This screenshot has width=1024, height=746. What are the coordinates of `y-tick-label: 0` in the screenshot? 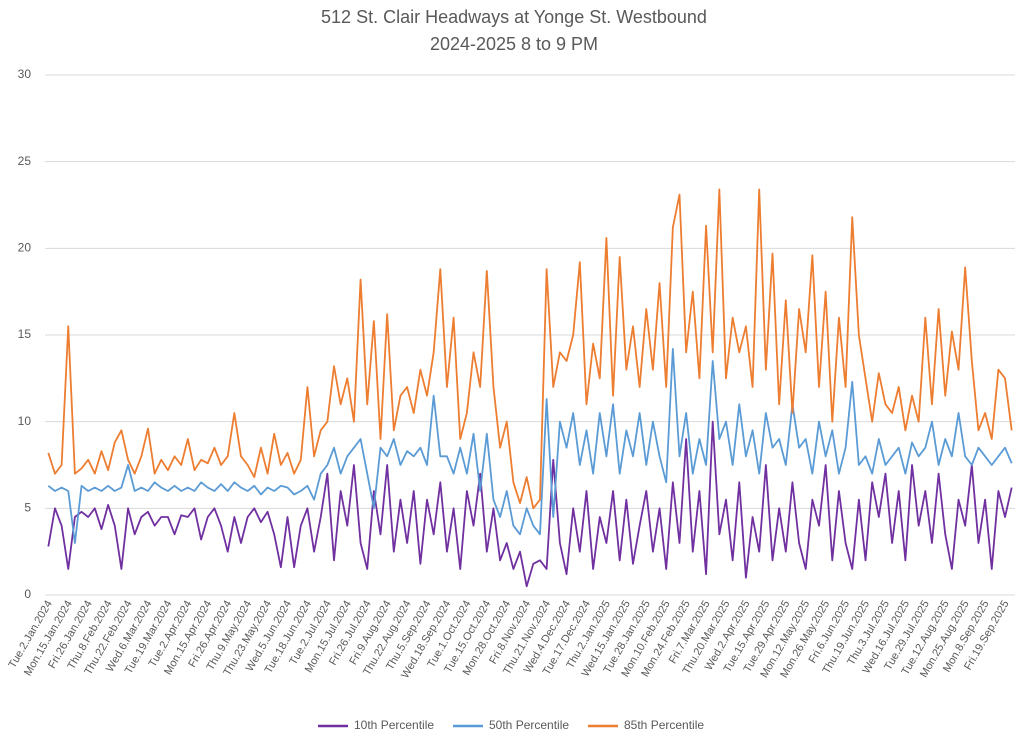 It's located at (27, 594).